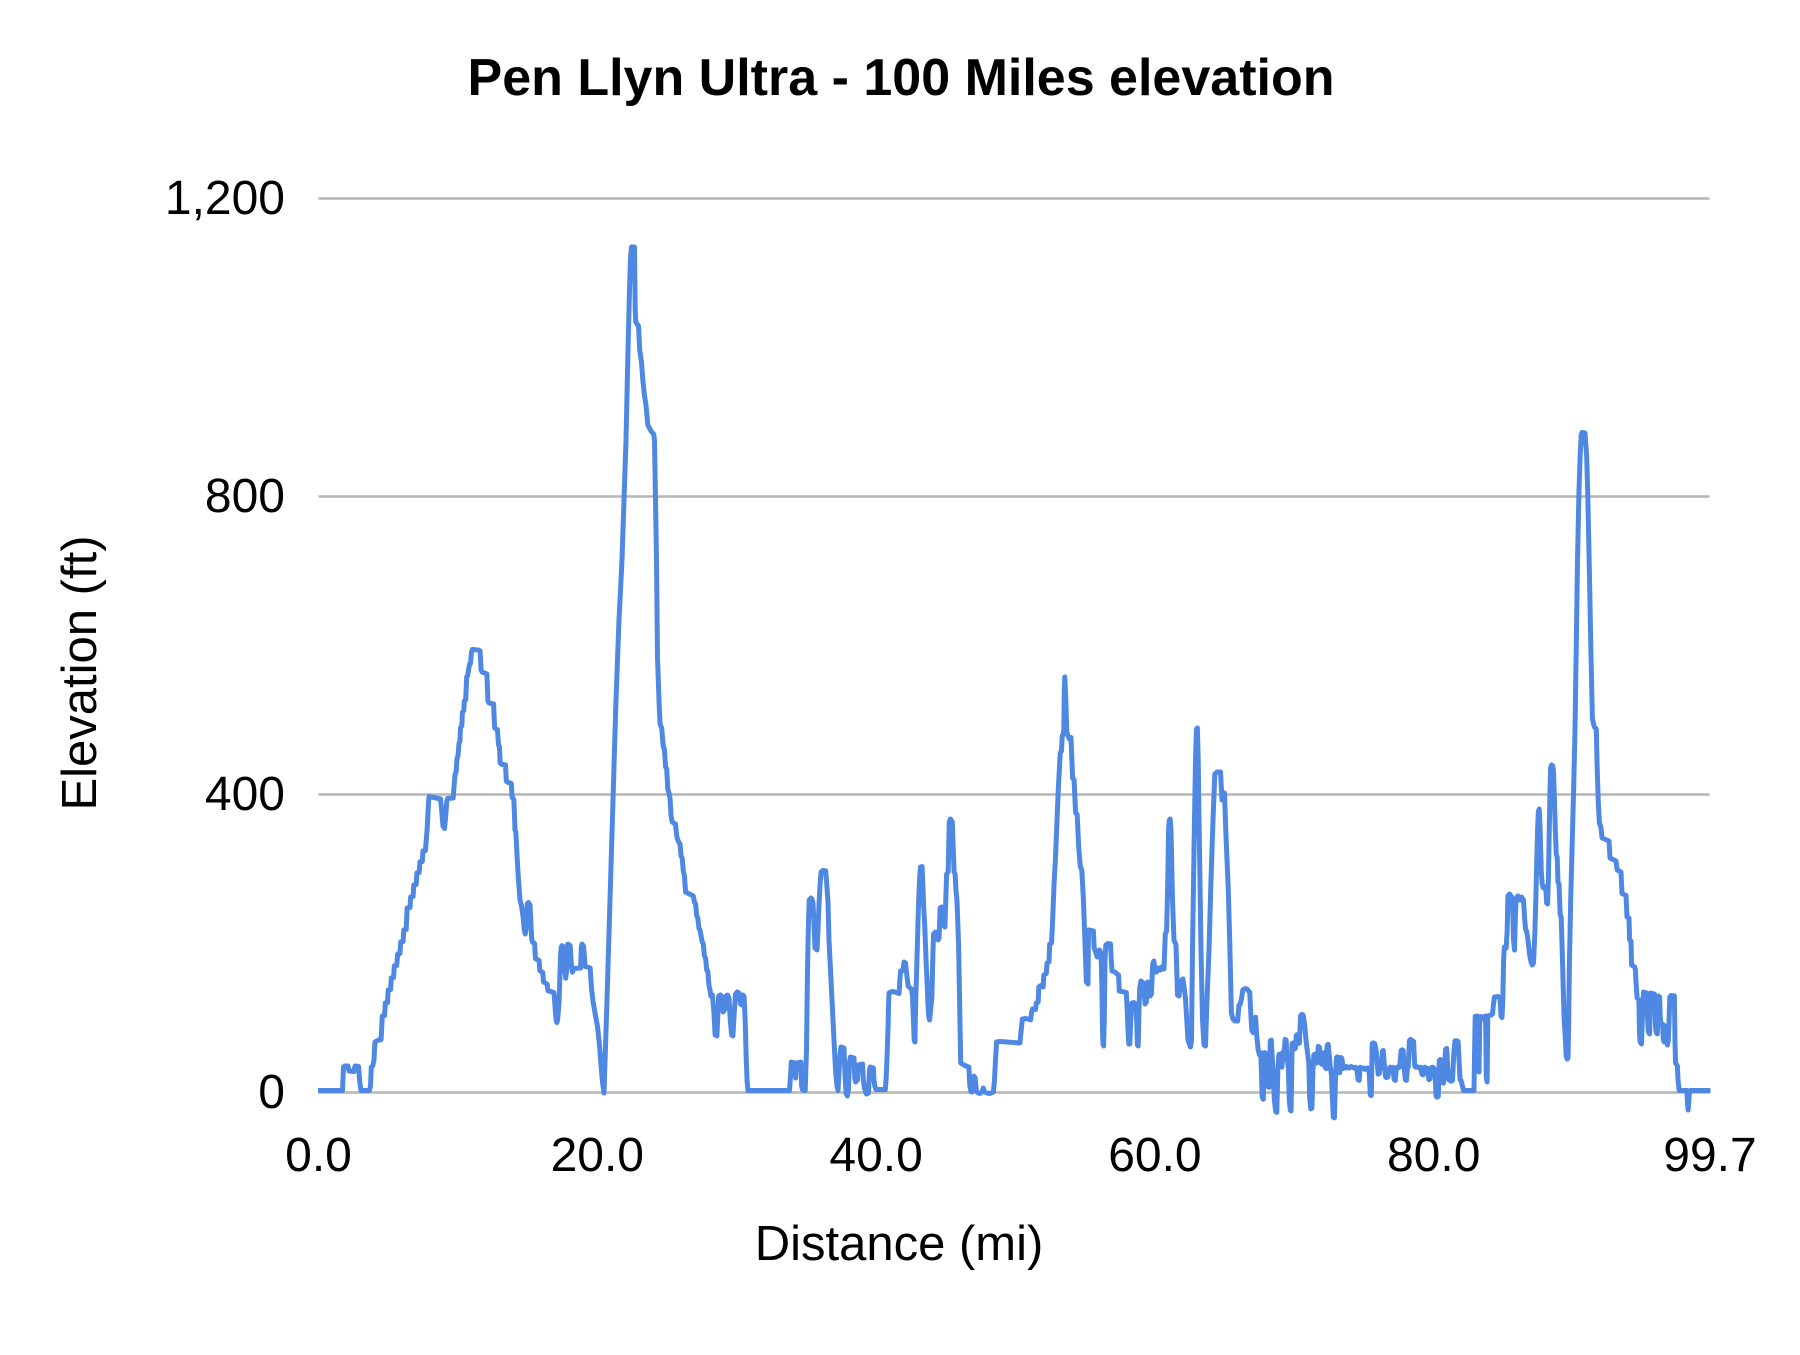 The width and height of the screenshot is (1800, 1355). What do you see at coordinates (1154, 1155) in the screenshot?
I see `svg-text: 60.0` at bounding box center [1154, 1155].